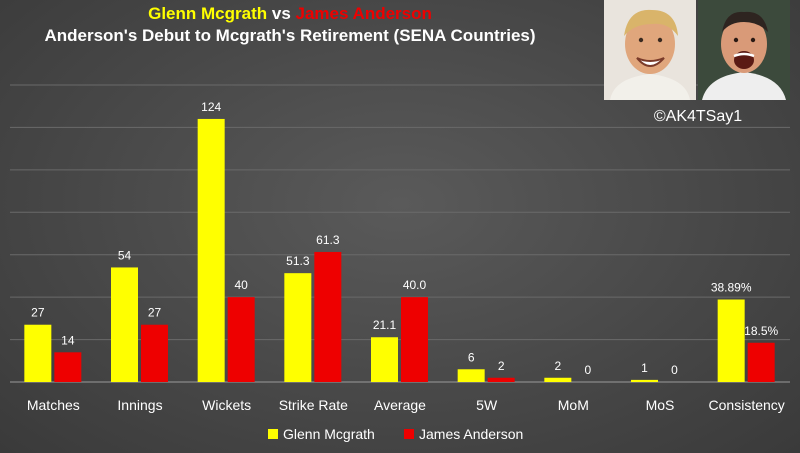 The height and width of the screenshot is (453, 800). I want to click on data-label: 14, so click(68, 340).